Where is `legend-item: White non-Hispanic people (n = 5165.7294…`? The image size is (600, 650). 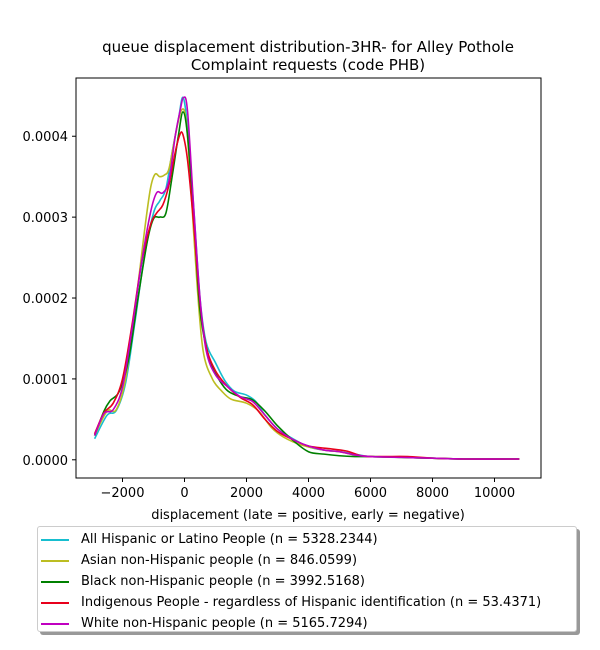 legend-item: White non-Hispanic people (n = 5165.7294… is located at coordinates (308, 623).